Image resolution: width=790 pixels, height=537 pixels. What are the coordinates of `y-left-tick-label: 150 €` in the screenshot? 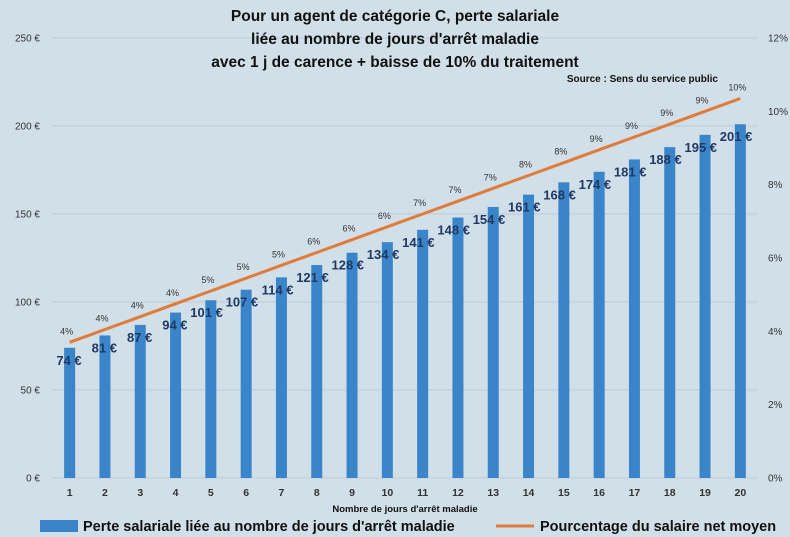 It's located at (27, 215).